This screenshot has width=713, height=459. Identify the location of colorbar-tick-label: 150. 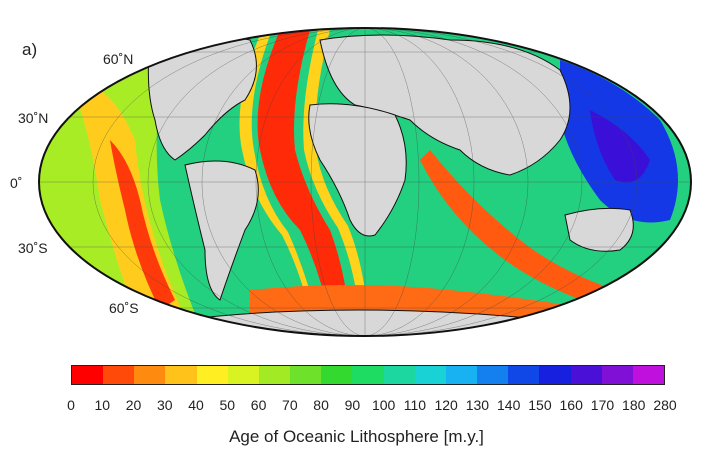
(540, 405).